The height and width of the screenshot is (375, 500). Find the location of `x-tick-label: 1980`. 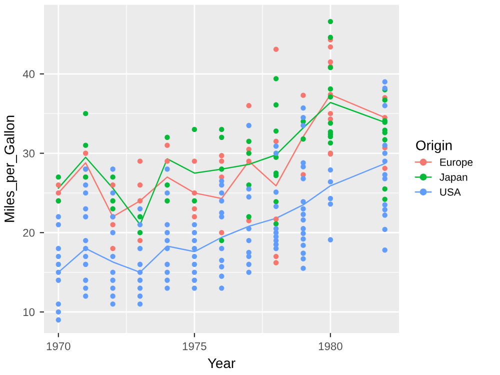

x-tick-label: 1980 is located at coordinates (330, 346).